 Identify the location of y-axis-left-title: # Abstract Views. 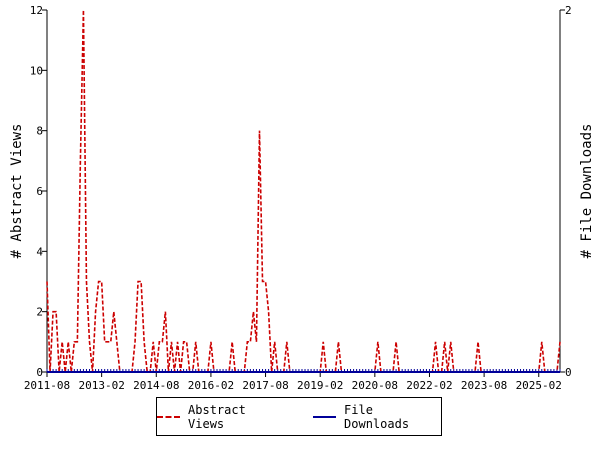
(17, 191).